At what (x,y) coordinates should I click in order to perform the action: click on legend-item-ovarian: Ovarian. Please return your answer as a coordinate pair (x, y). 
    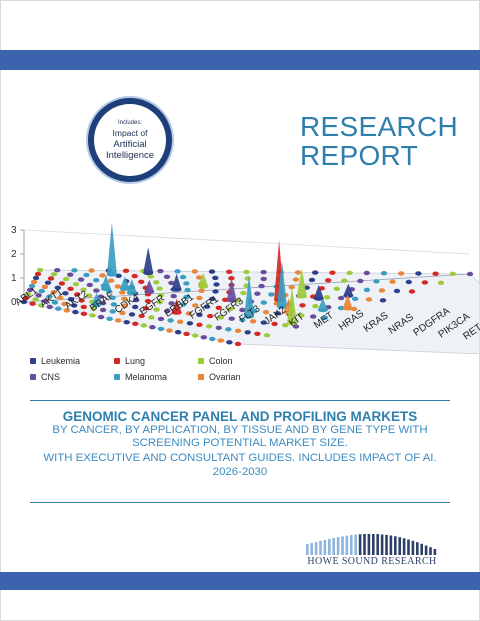
    Looking at the image, I should click on (219, 377).